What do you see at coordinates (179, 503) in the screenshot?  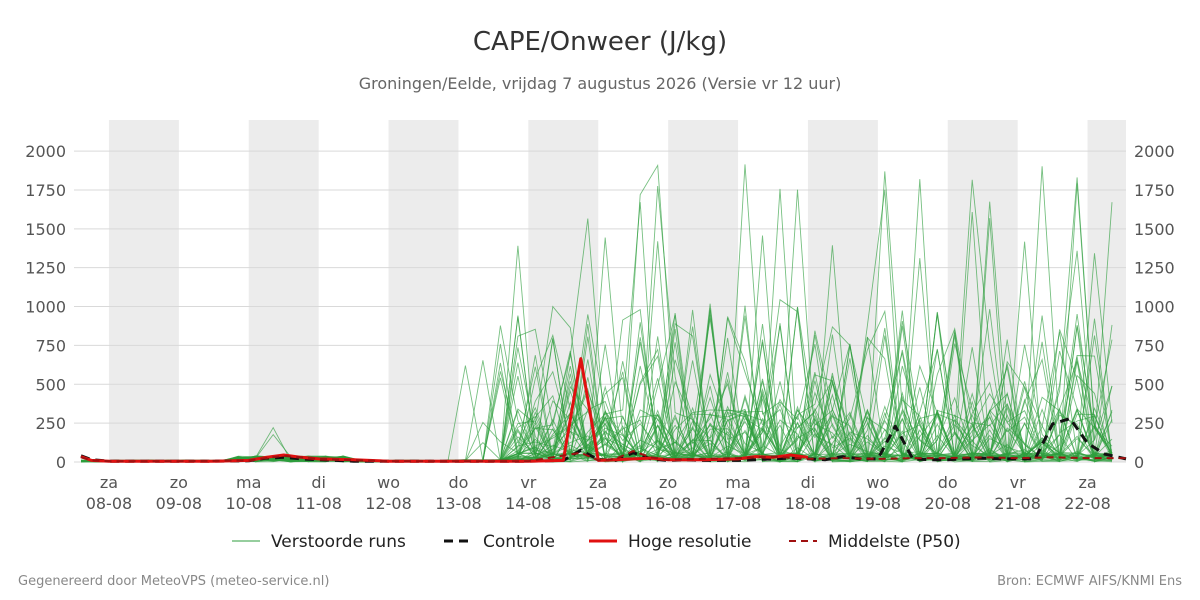 I see `x-tick-date: 09-08` at bounding box center [179, 503].